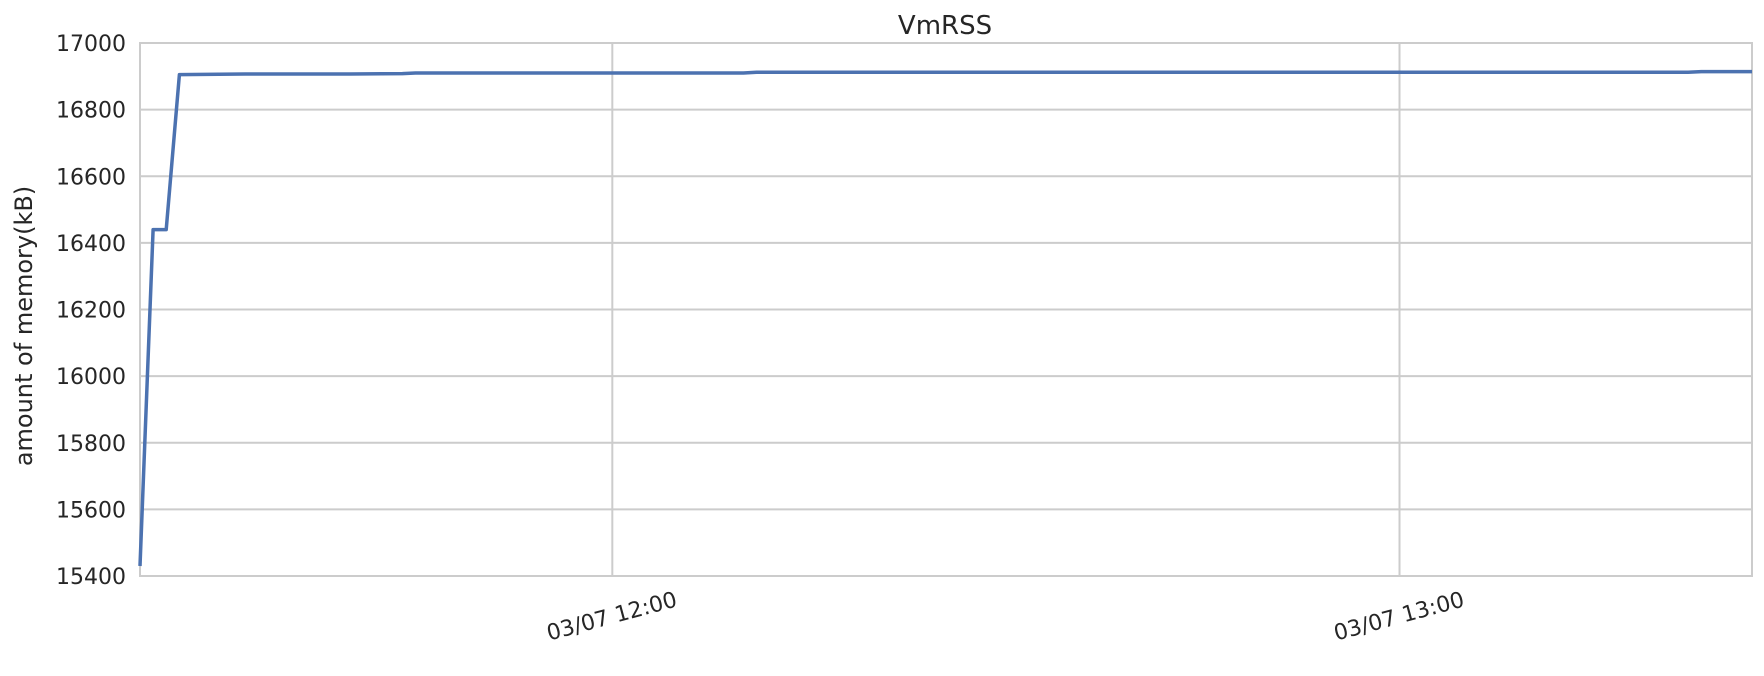 The image size is (1764, 676). What do you see at coordinates (91, 444) in the screenshot?
I see `y-tick-label: 15800` at bounding box center [91, 444].